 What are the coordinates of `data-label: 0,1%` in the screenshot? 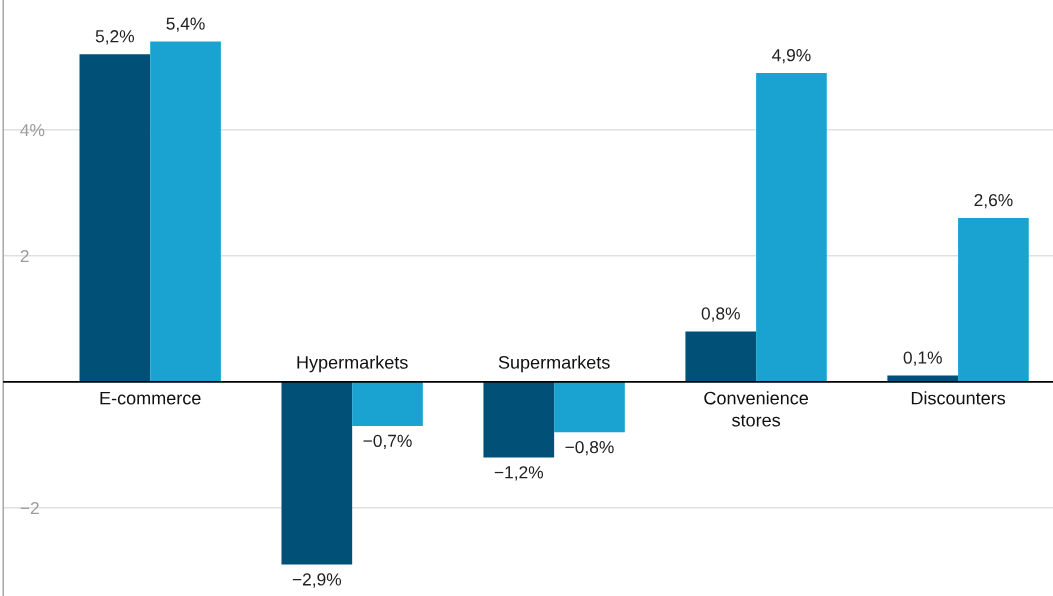 It's located at (922, 358).